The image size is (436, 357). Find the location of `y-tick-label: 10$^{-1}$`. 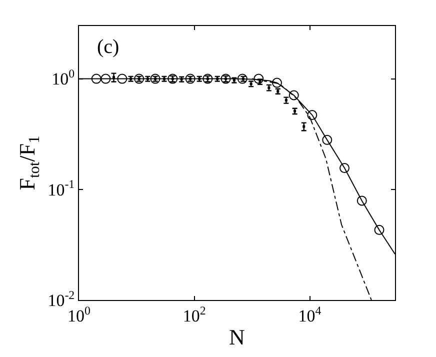

y-tick-label: 10$^{-1}$ is located at coordinates (61, 188).